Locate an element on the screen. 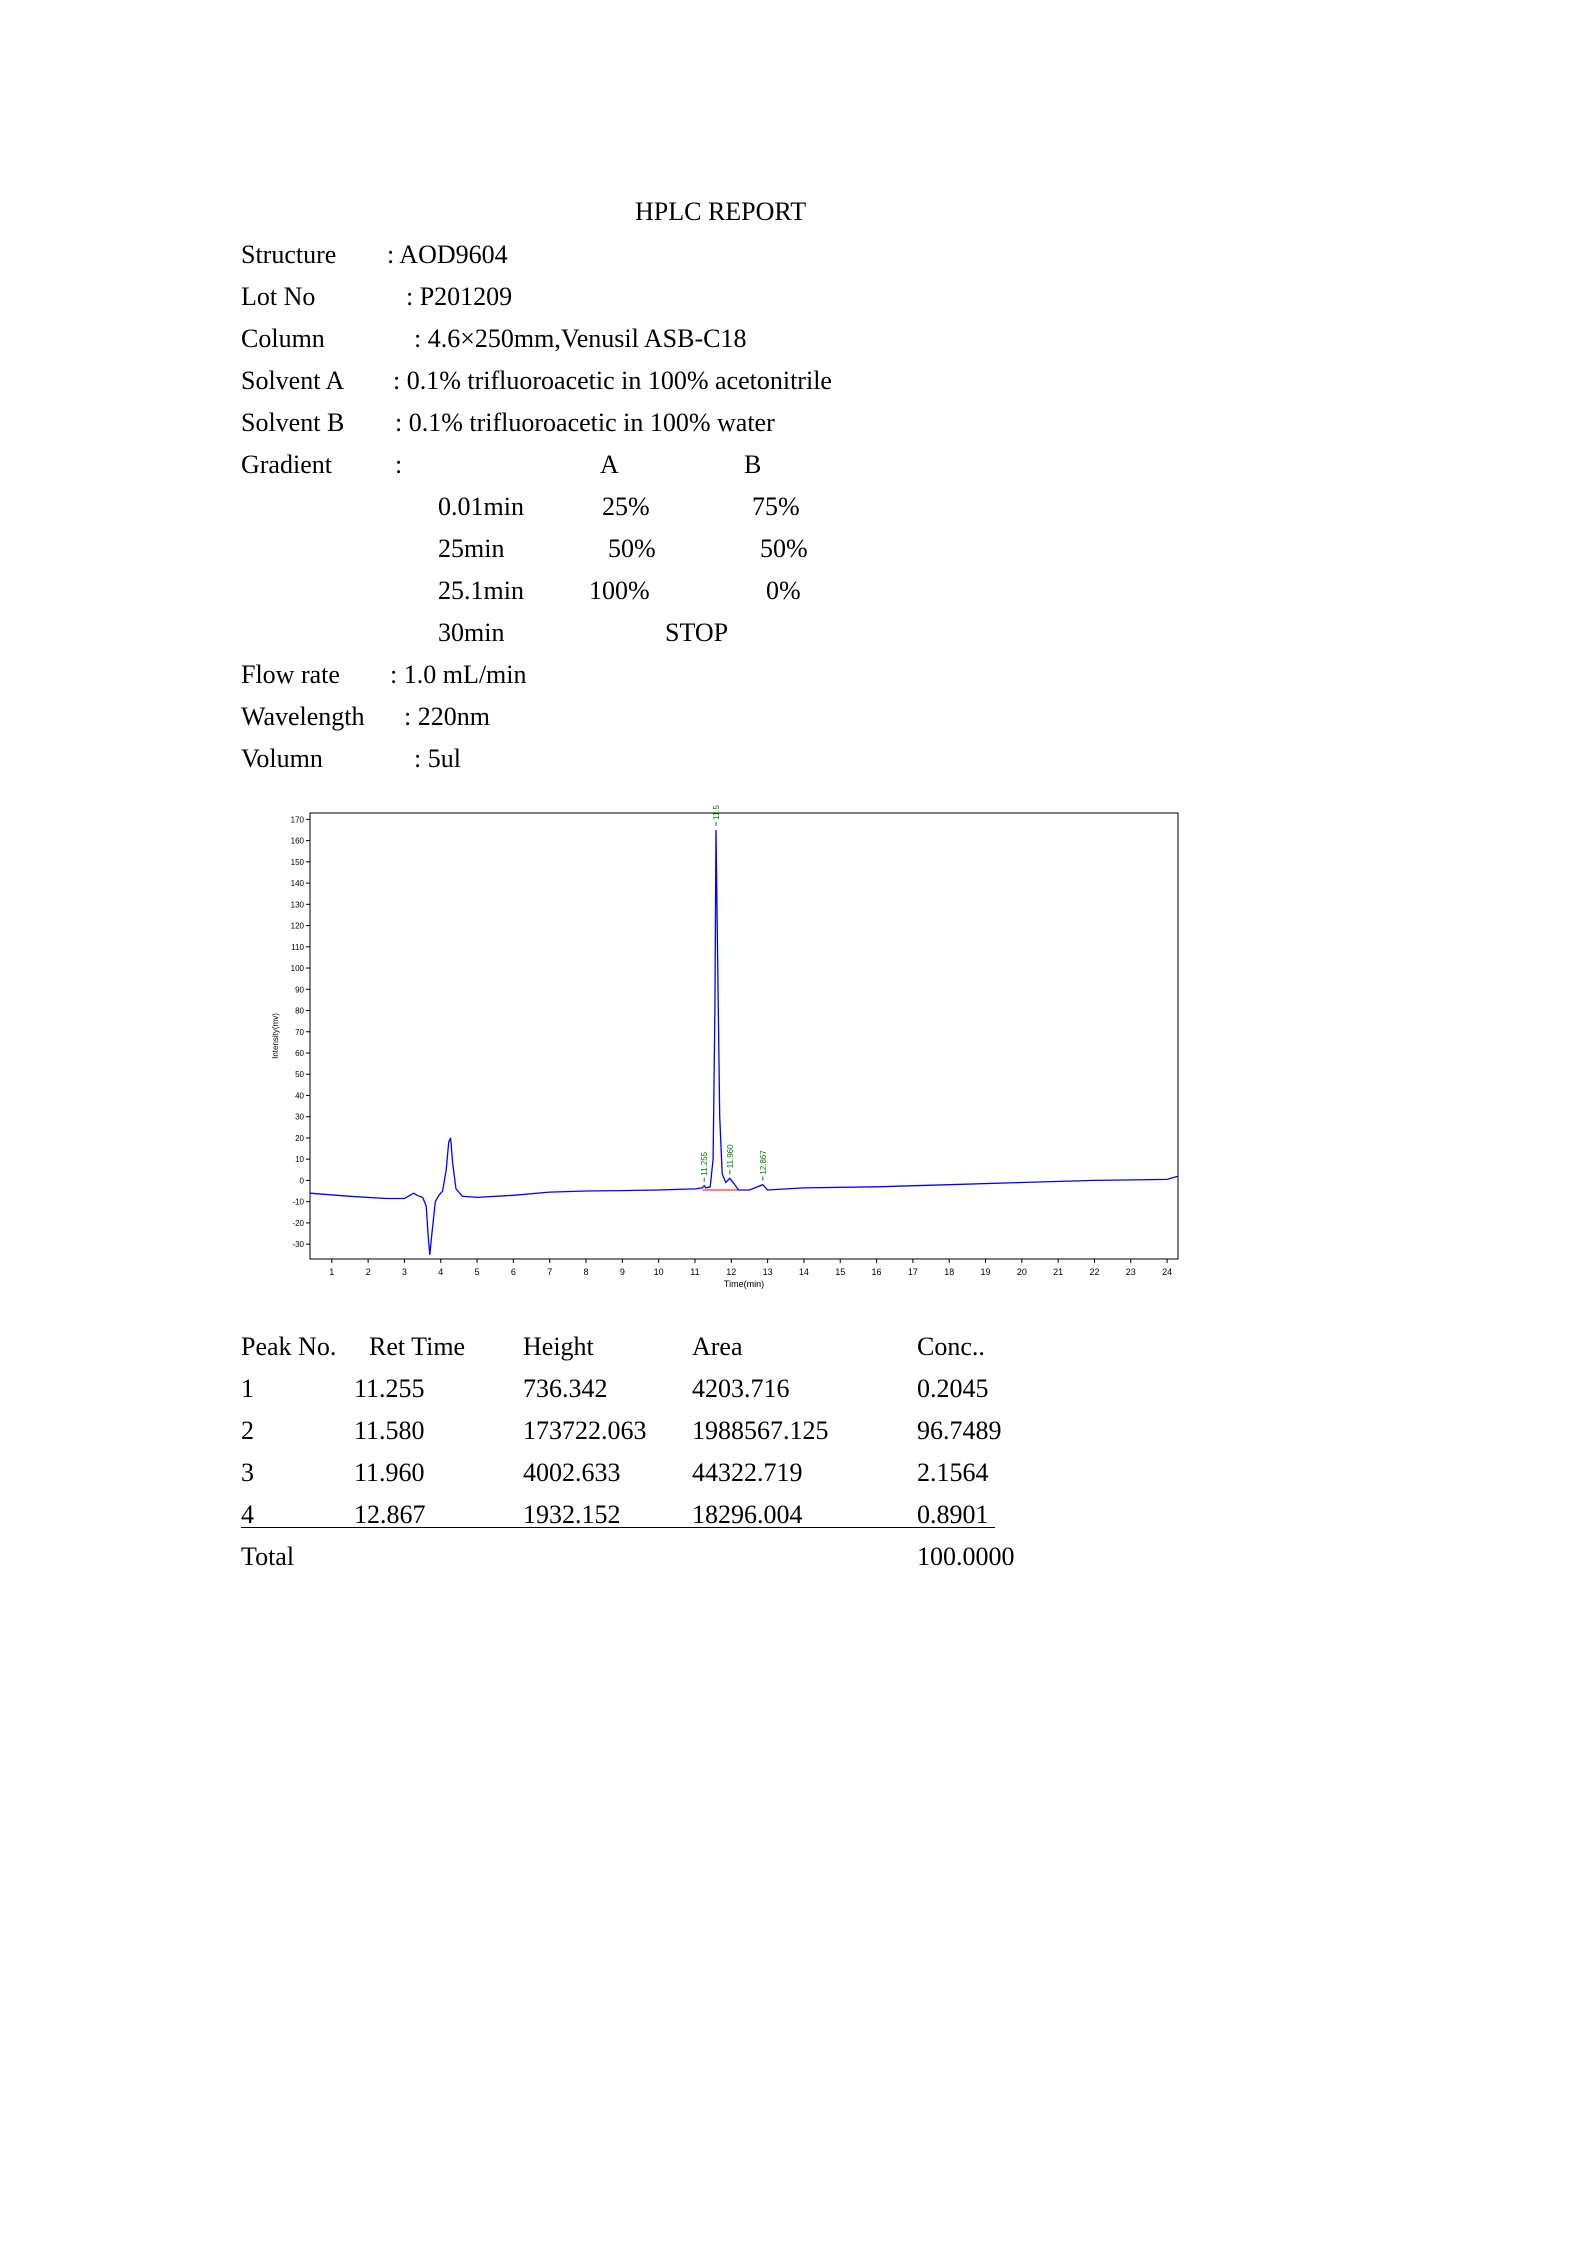 The image size is (1587, 2245). gradient-label: Gradient is located at coordinates (286, 464).